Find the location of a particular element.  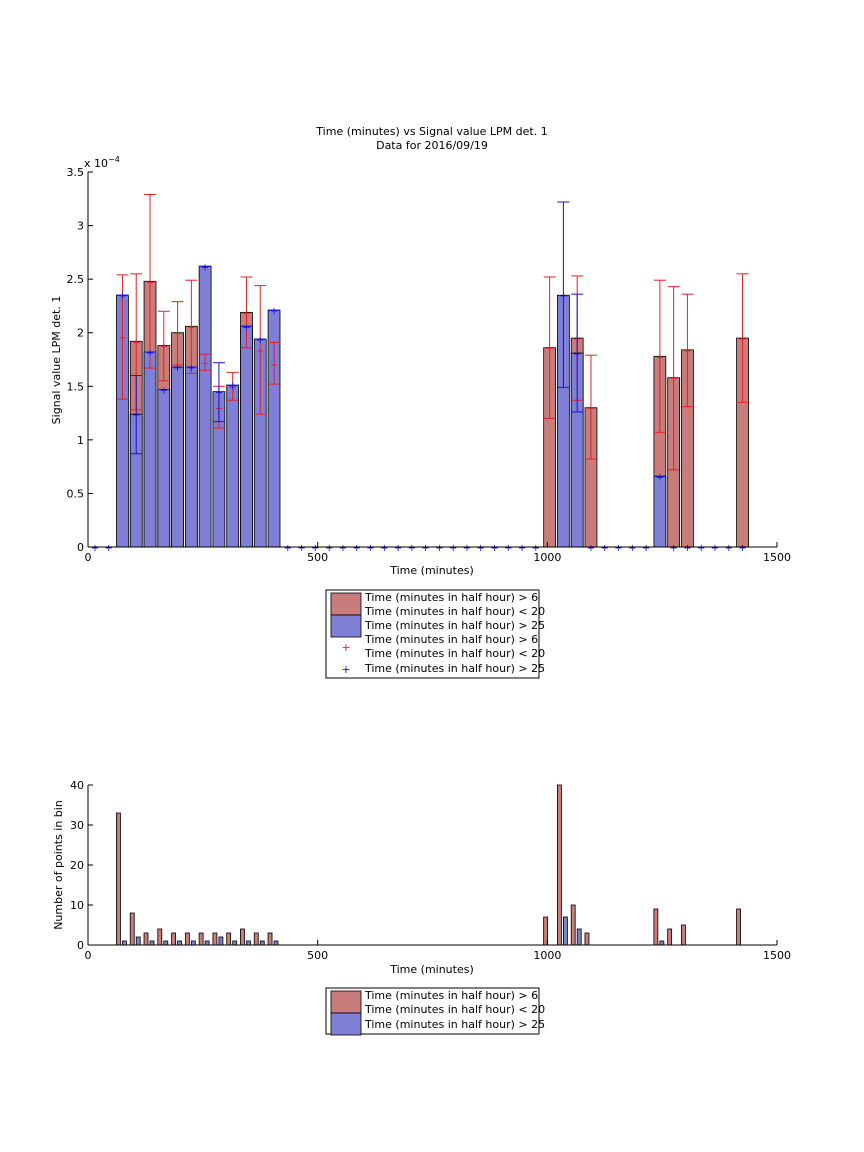

y-tick-label: 3.5 is located at coordinates (76, 172).